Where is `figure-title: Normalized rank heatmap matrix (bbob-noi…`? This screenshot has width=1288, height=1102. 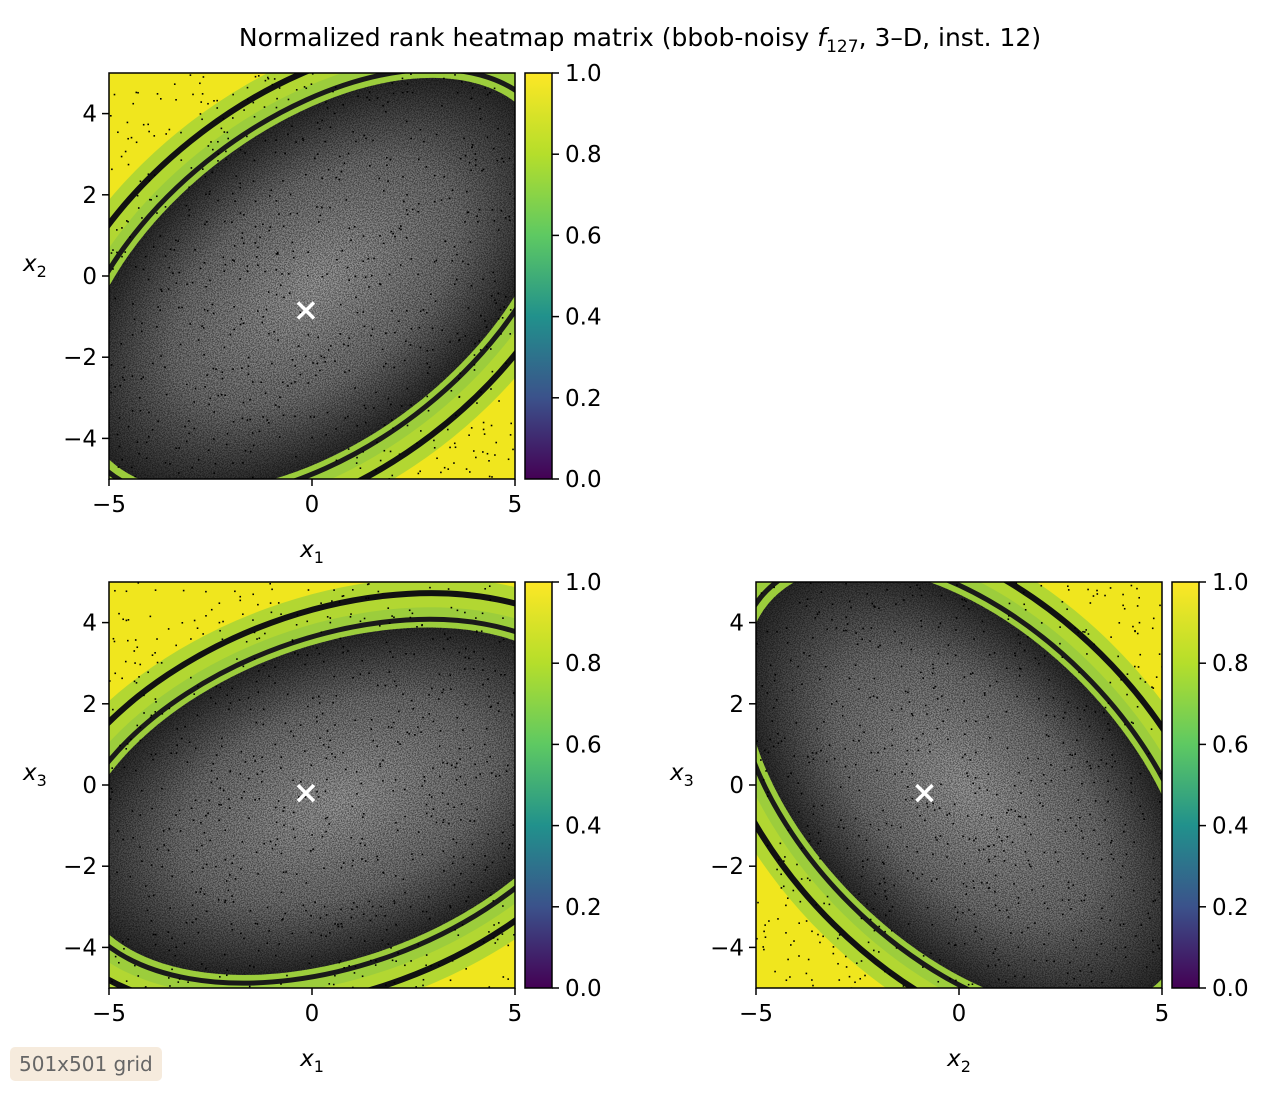
figure-title: Normalized rank heatmap matrix (bbob-noi… is located at coordinates (640, 40).